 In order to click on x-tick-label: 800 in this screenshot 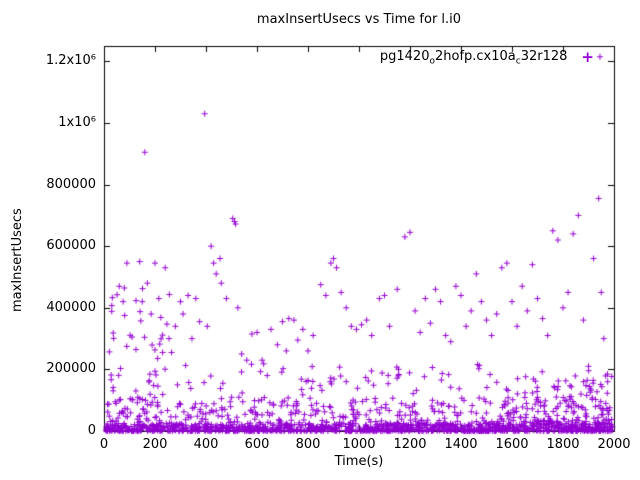, I will do `click(308, 444)`.